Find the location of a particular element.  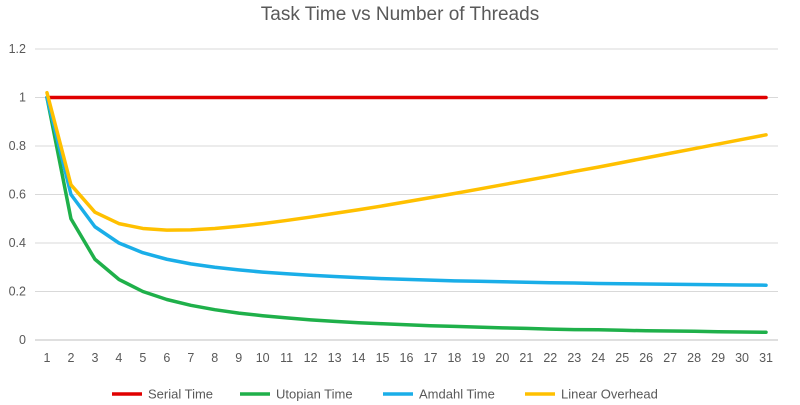

y-tick-label: 0.8 is located at coordinates (17, 146).